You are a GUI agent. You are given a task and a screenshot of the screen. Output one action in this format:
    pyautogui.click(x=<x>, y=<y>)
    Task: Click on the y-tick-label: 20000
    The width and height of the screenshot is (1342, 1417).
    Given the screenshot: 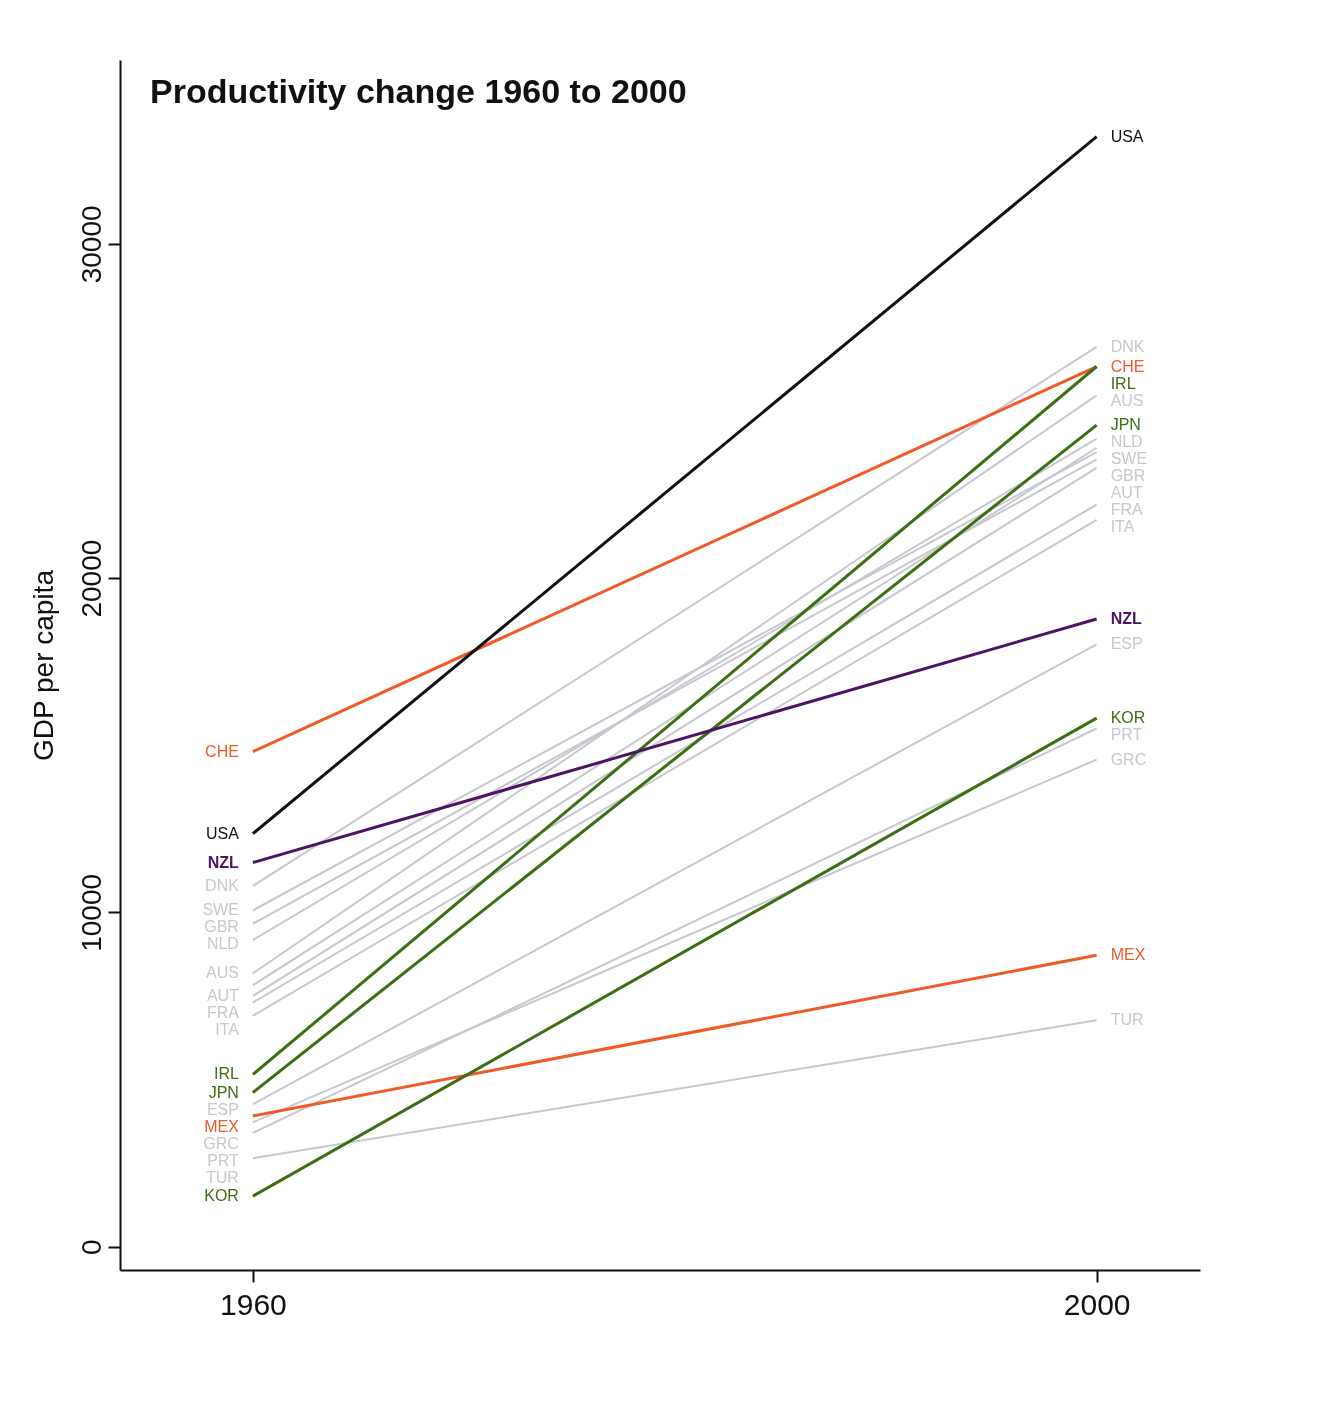 What is the action you would take?
    pyautogui.click(x=91, y=578)
    